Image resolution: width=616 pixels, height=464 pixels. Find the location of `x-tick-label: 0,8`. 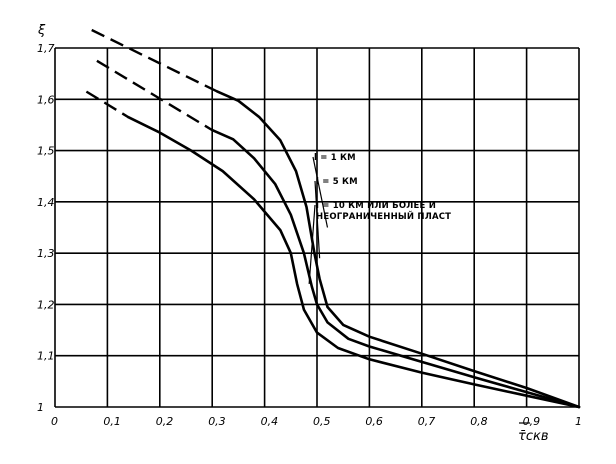

x-tick-label: 0,8 is located at coordinates (479, 421).